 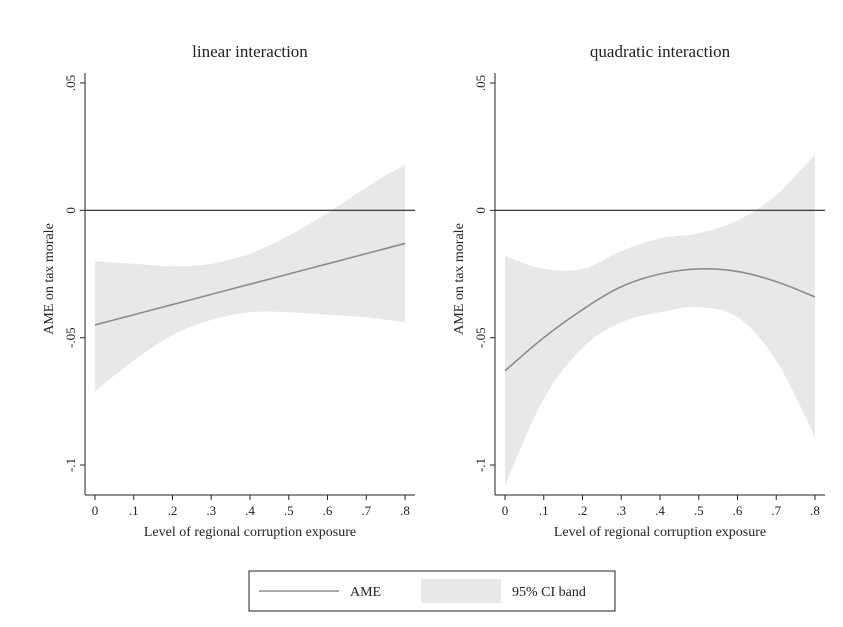 I want to click on legend-ame-label: AME, so click(x=365, y=592).